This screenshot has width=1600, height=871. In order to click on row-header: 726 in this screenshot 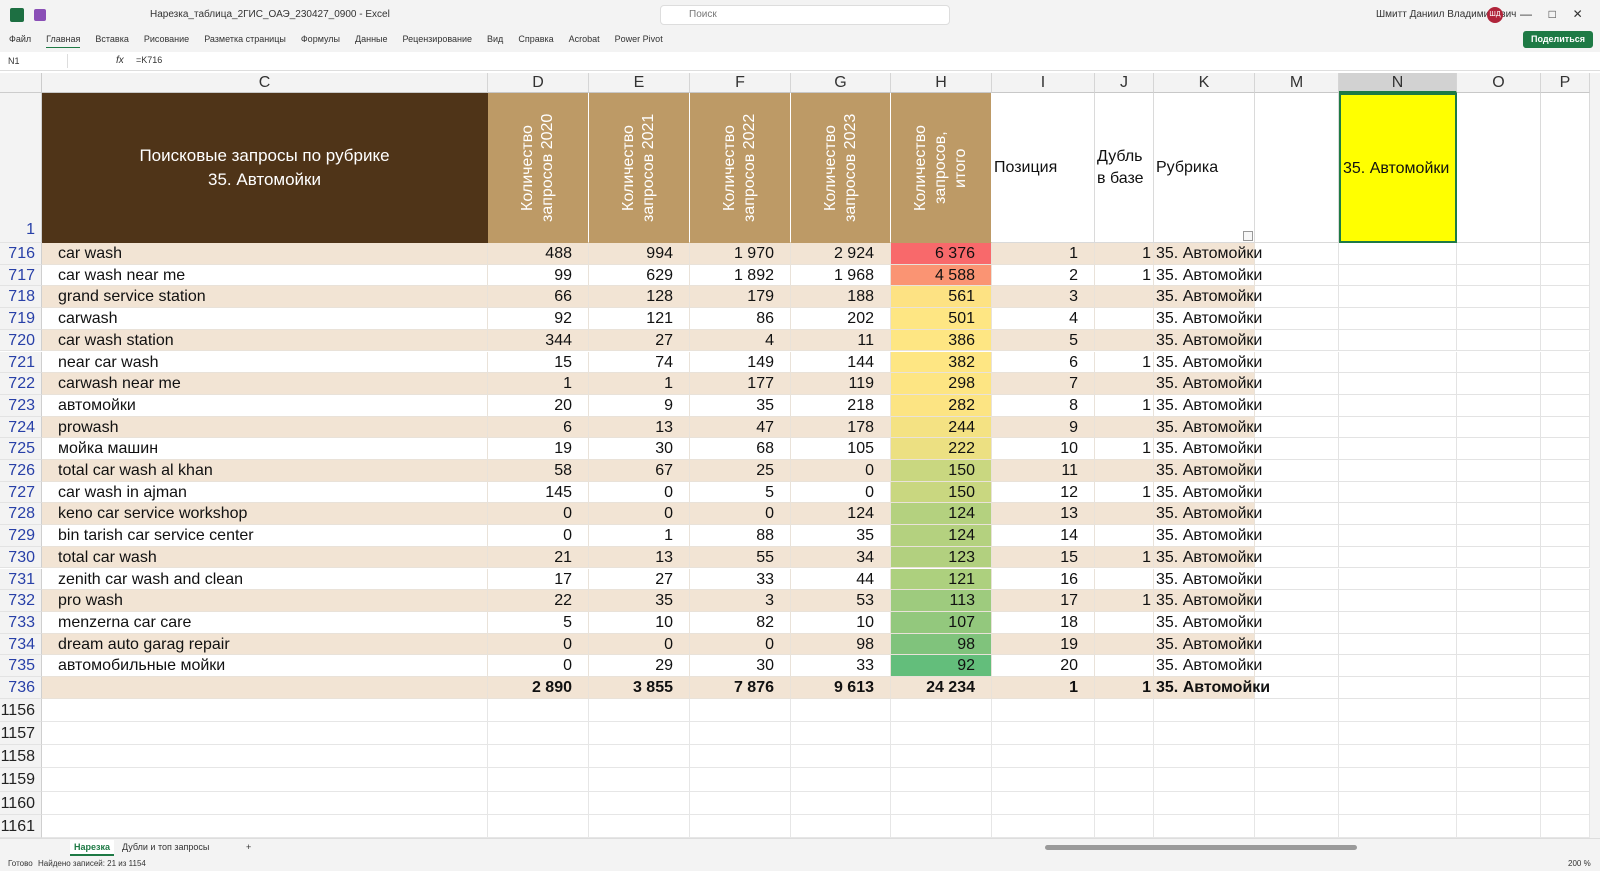, I will do `click(21, 471)`.